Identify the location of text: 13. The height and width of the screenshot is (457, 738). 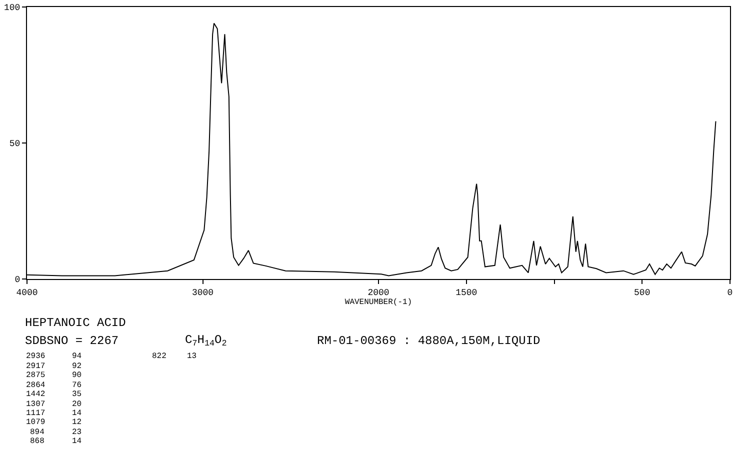
(192, 356).